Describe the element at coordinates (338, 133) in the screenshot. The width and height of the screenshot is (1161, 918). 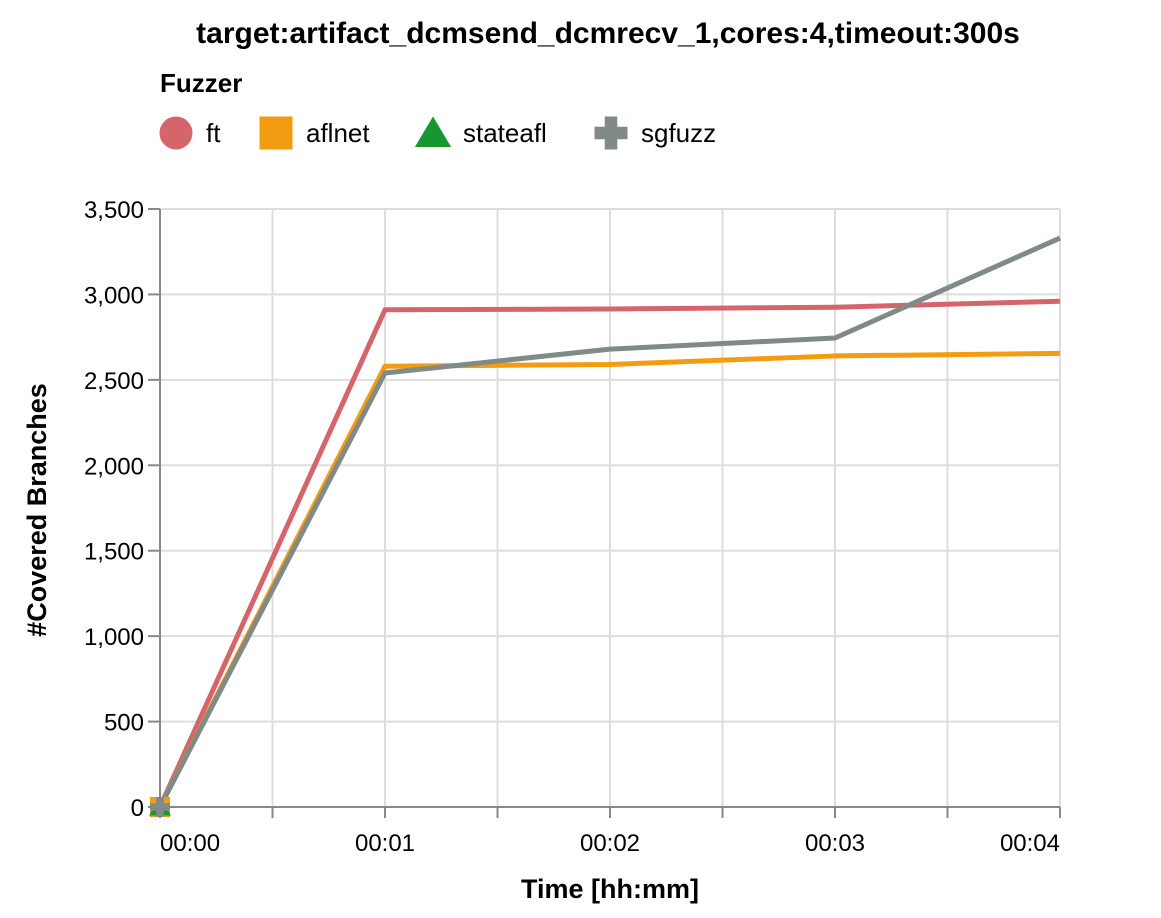
I see `legend-label-aflnet: aflnet` at that location.